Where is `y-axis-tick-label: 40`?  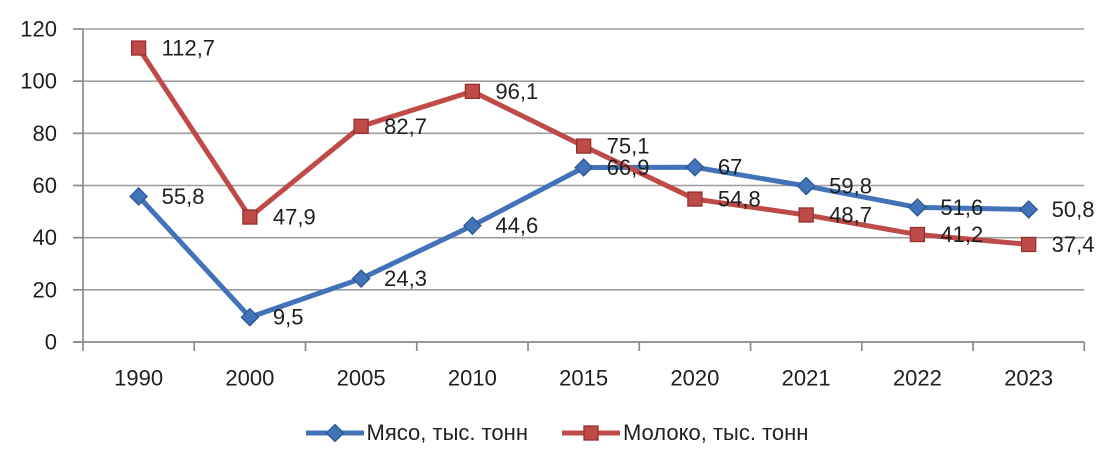 y-axis-tick-label: 40 is located at coordinates (45, 237).